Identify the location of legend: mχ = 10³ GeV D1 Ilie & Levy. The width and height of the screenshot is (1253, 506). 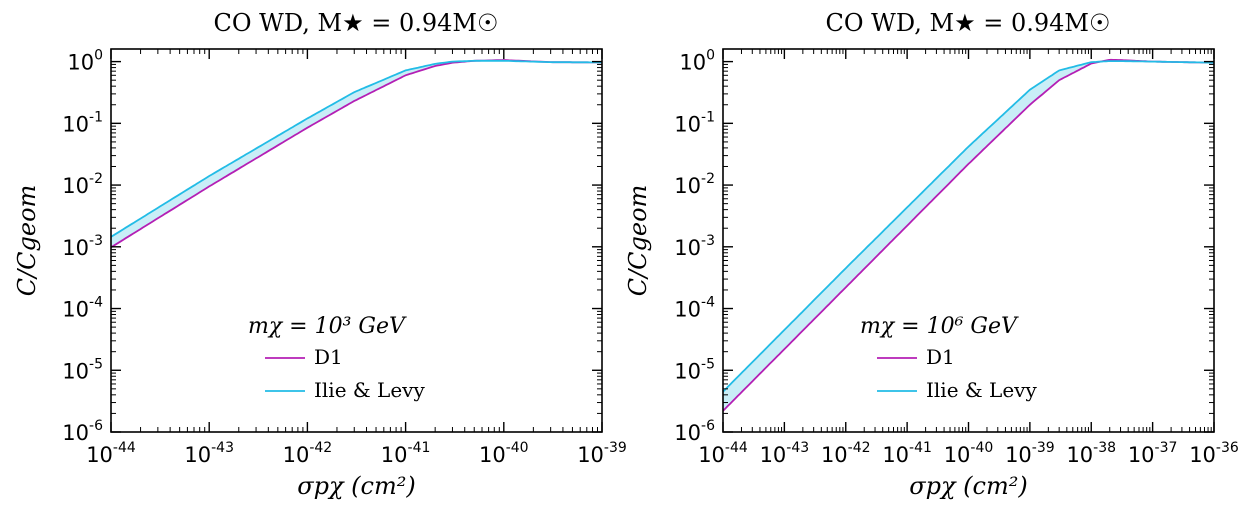
(336, 358).